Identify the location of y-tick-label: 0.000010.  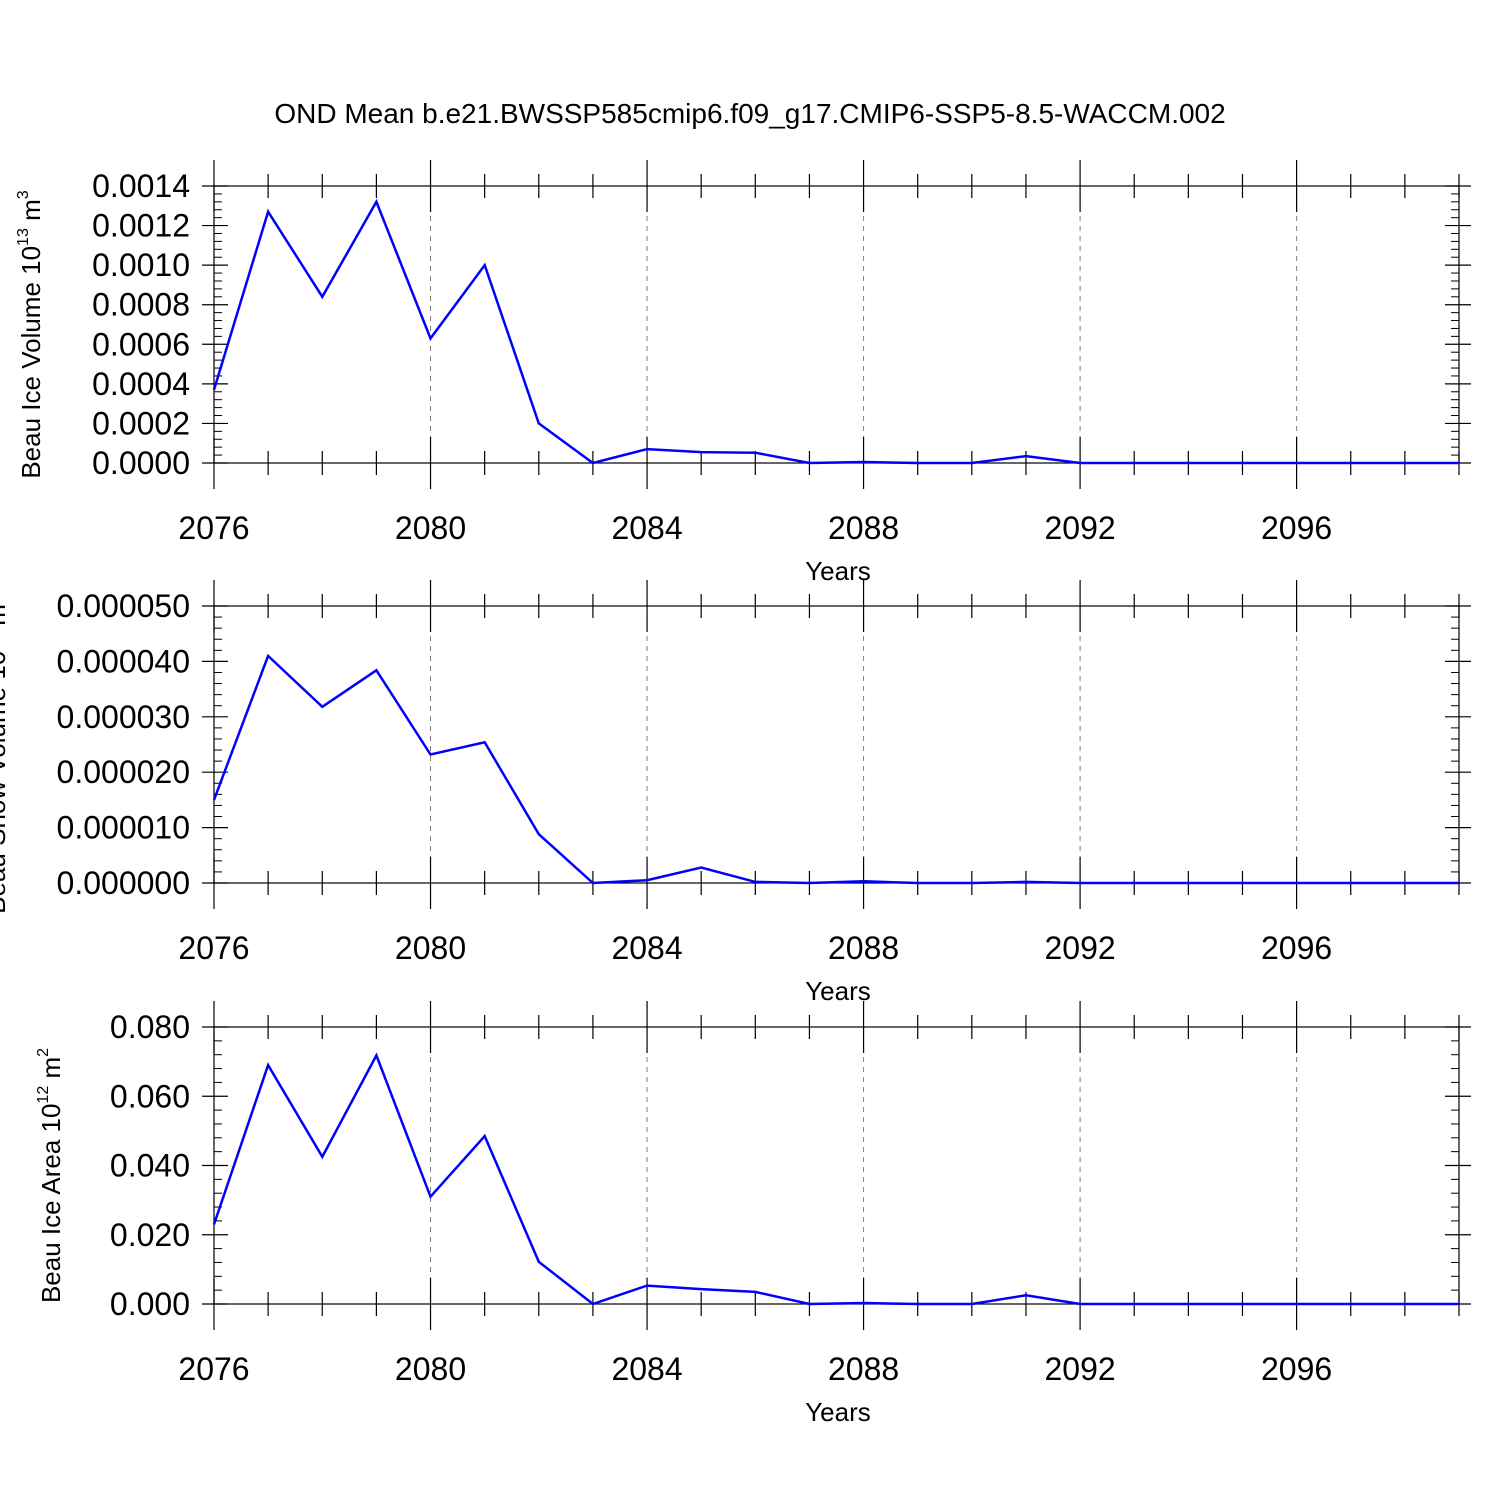
(123, 828).